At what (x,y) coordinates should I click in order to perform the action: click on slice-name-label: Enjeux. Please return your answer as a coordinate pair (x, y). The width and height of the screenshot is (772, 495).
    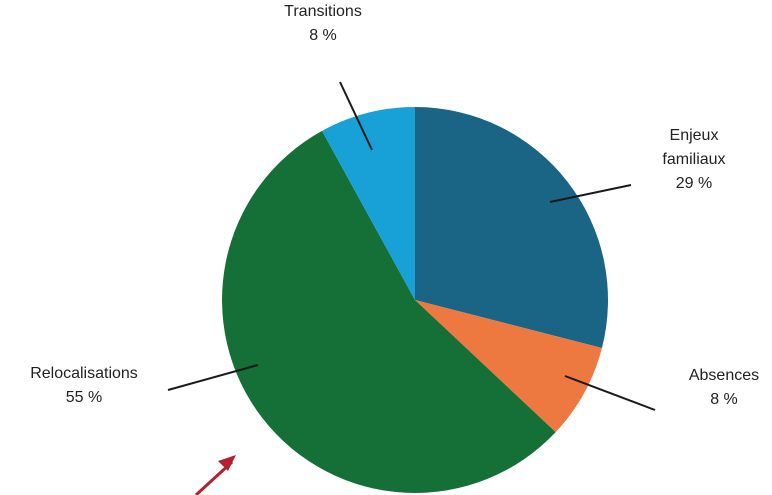
    Looking at the image, I should click on (694, 135).